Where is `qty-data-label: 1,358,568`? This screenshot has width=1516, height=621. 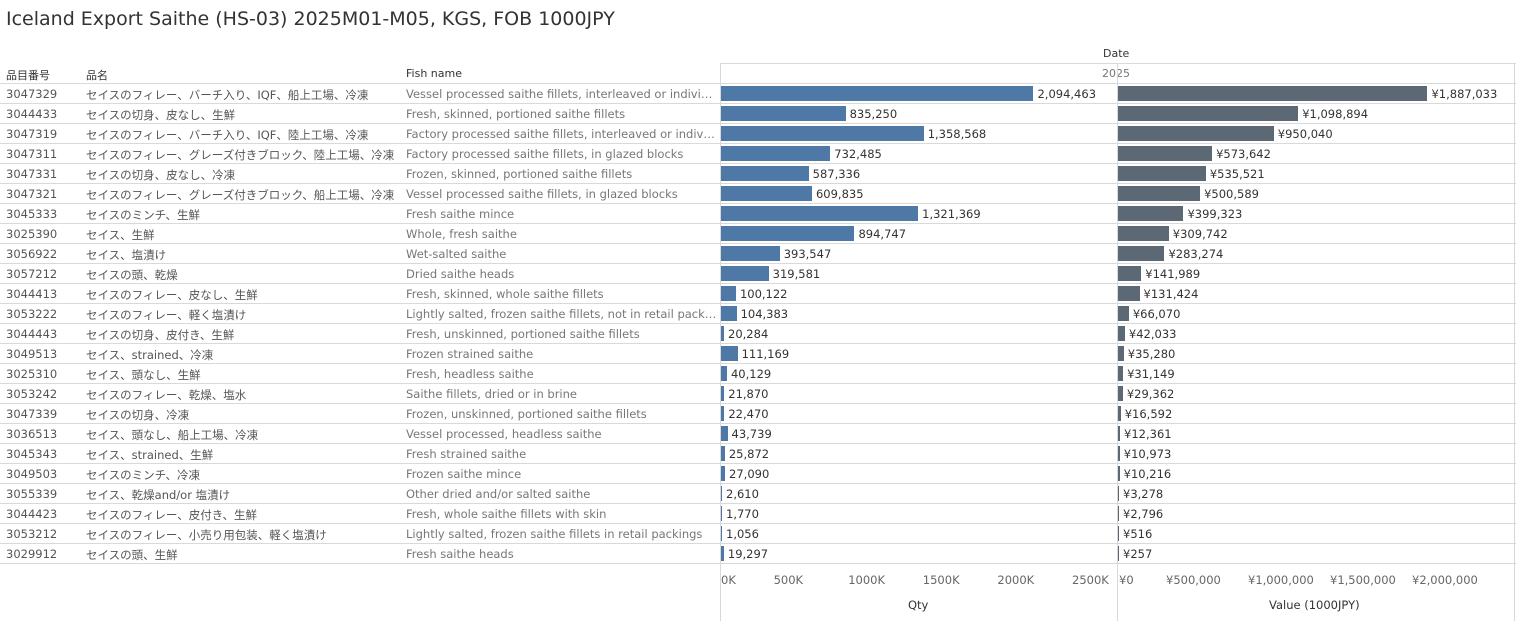 qty-data-label: 1,358,568 is located at coordinates (957, 134).